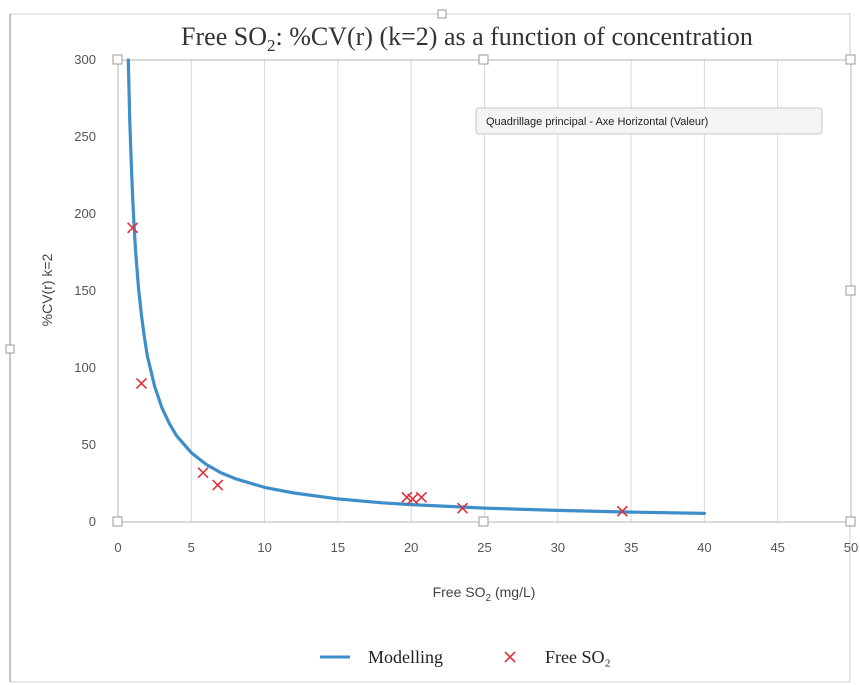 The height and width of the screenshot is (685, 860). I want to click on x-tick-label: 45, so click(777, 547).